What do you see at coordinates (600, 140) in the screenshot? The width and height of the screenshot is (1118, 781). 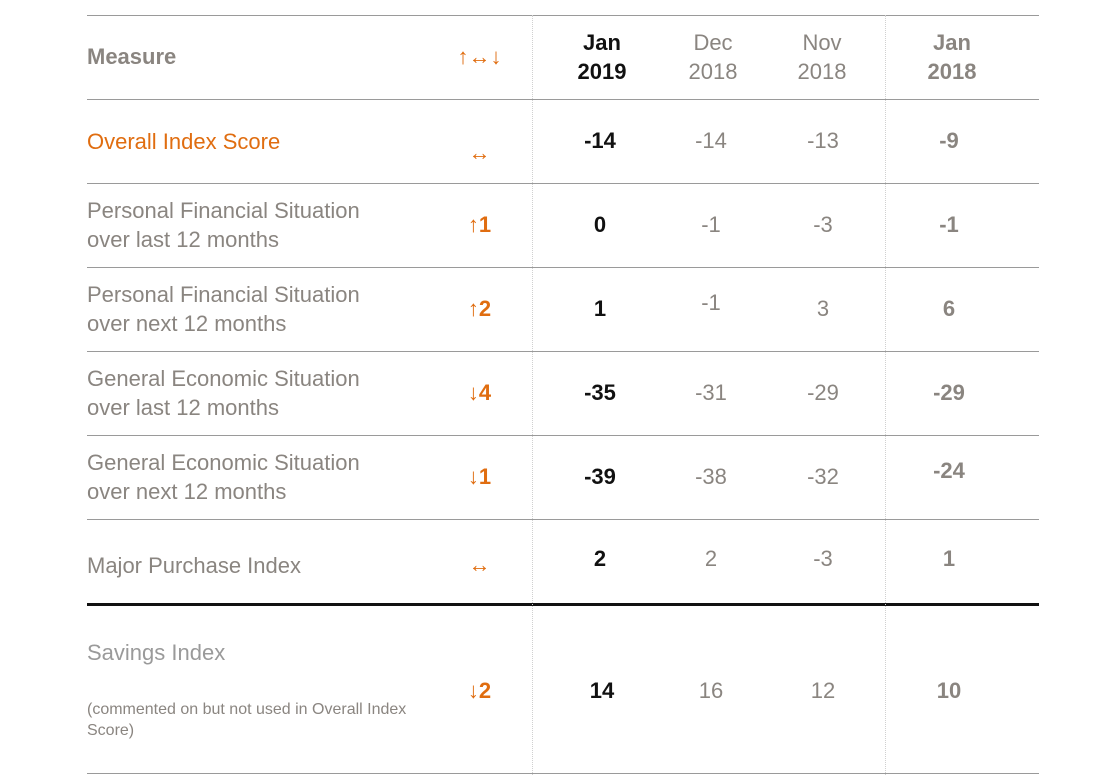 I see `row-value-jan-2019: -14` at bounding box center [600, 140].